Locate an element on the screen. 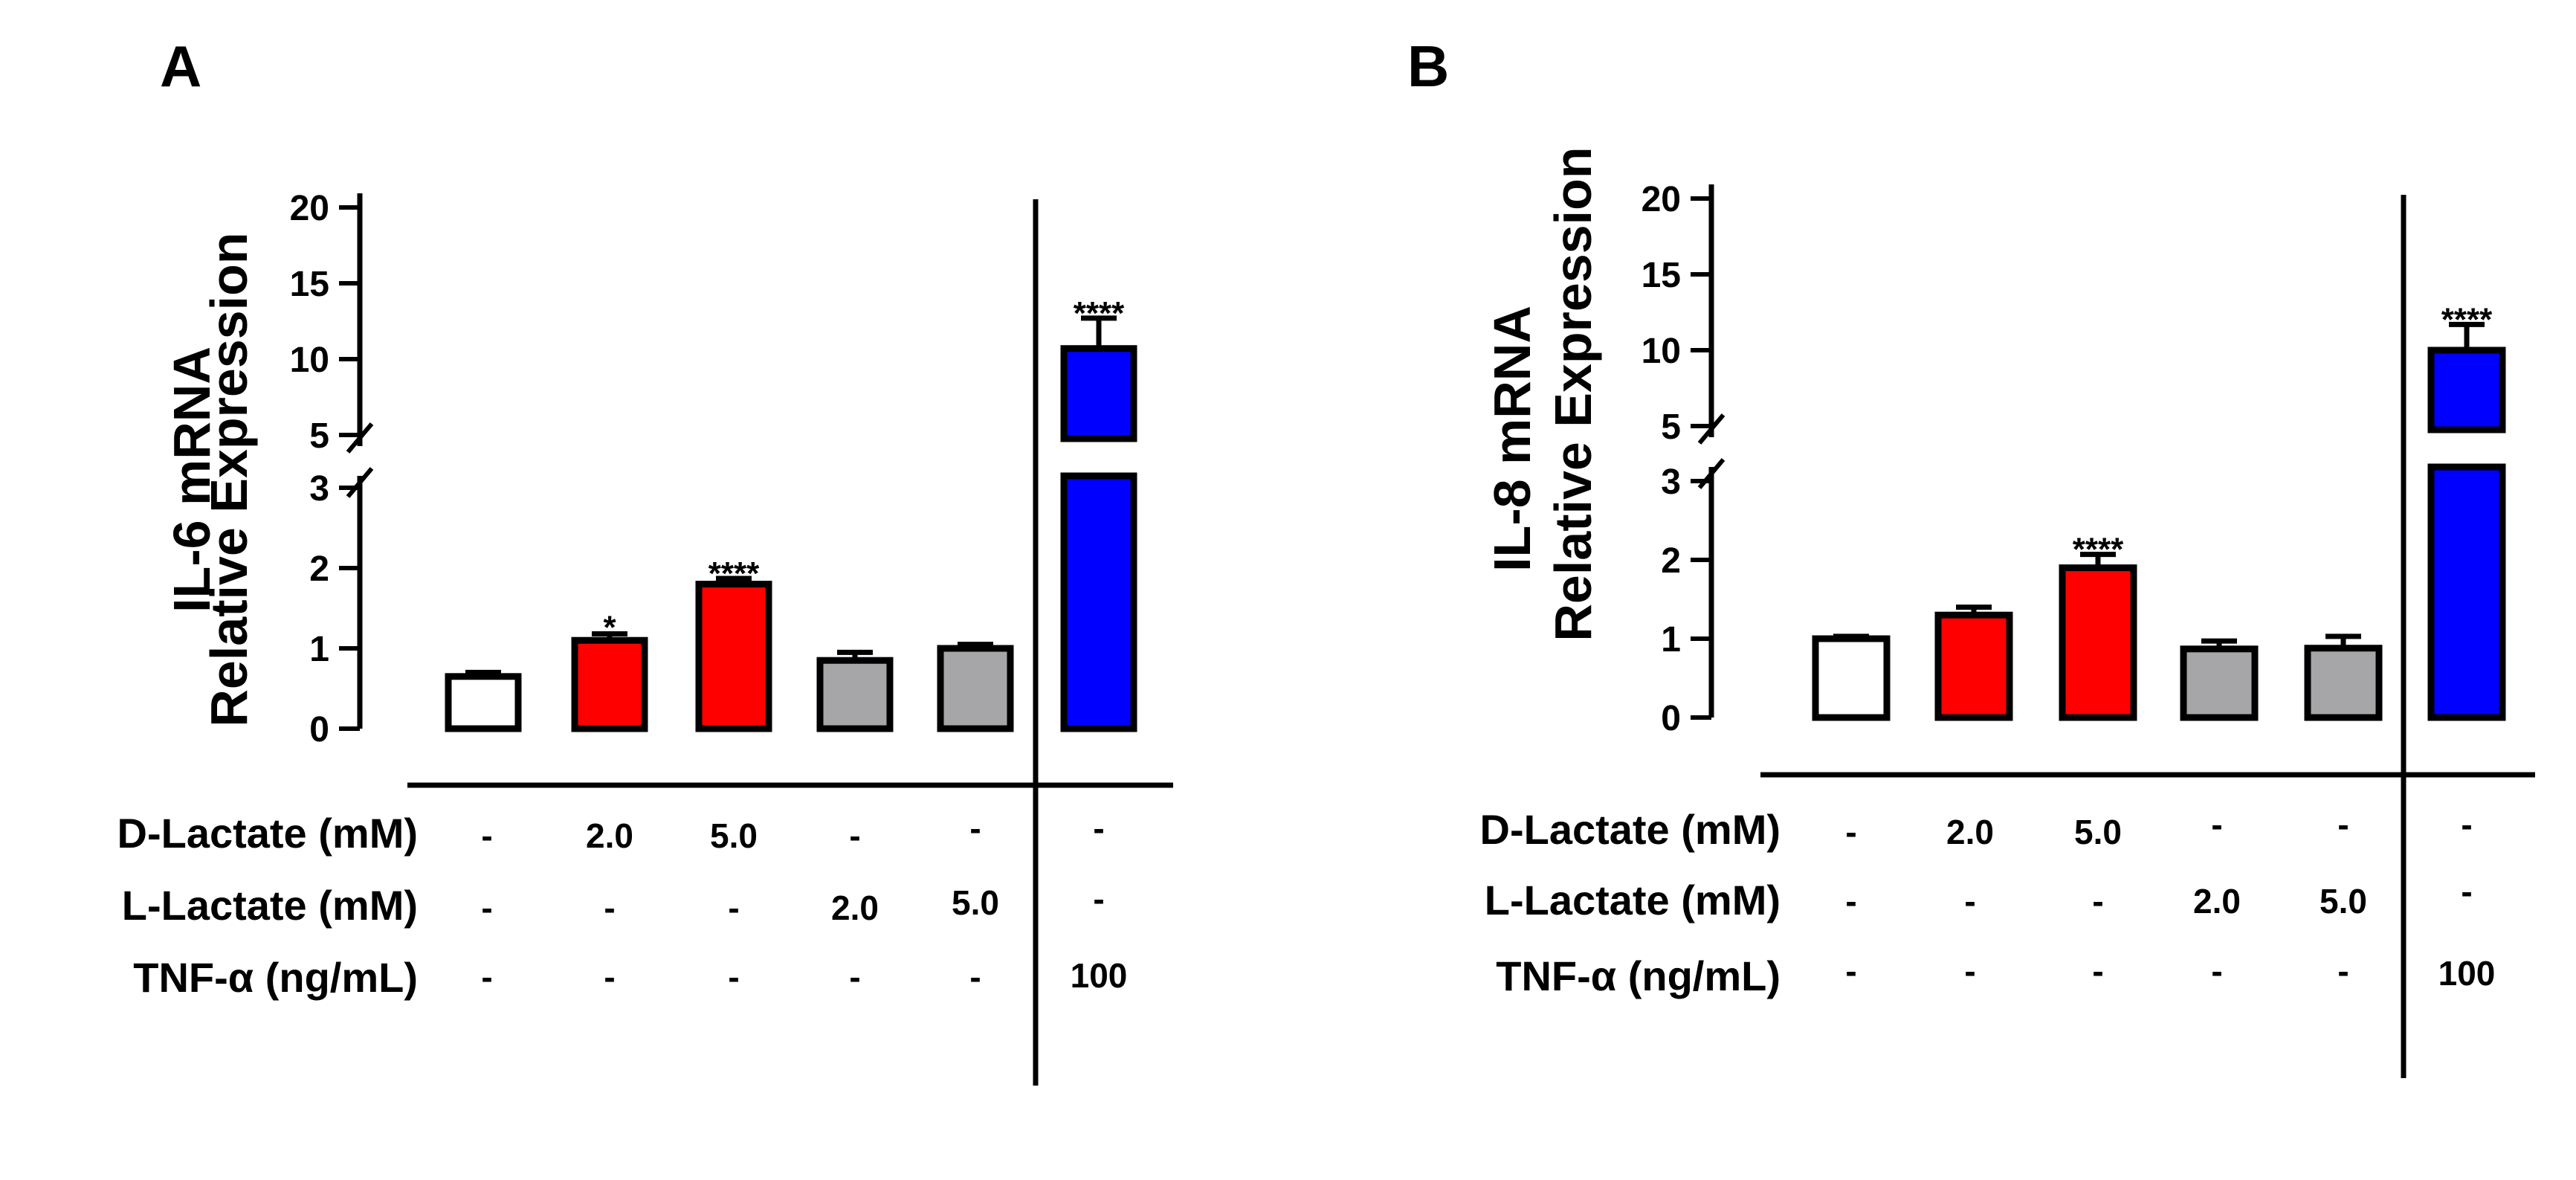 This screenshot has height=1180, width=2576. panel-b-bars is located at coordinates (2159, 521).